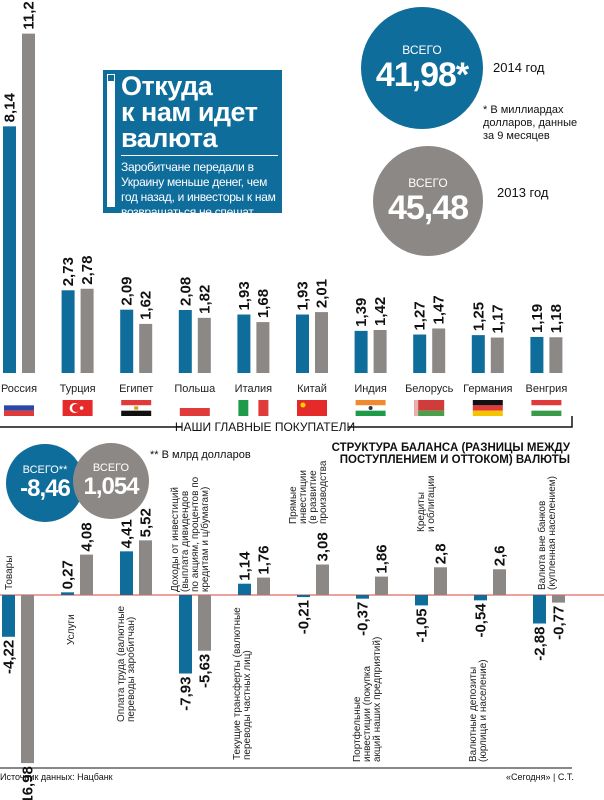 The width and height of the screenshot is (604, 800). I want to click on category-label-line: Текущие трансферты (валютные, so click(237, 683).